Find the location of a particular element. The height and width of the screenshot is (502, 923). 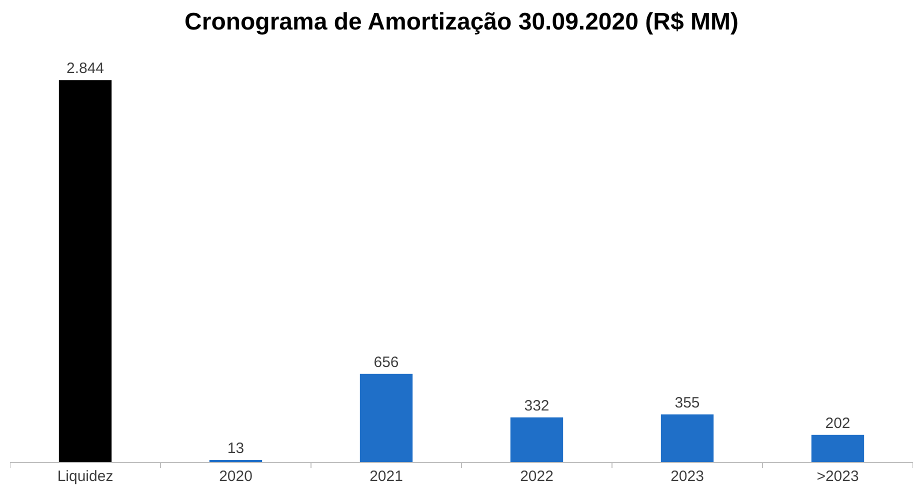

data-label: 355 is located at coordinates (687, 403).